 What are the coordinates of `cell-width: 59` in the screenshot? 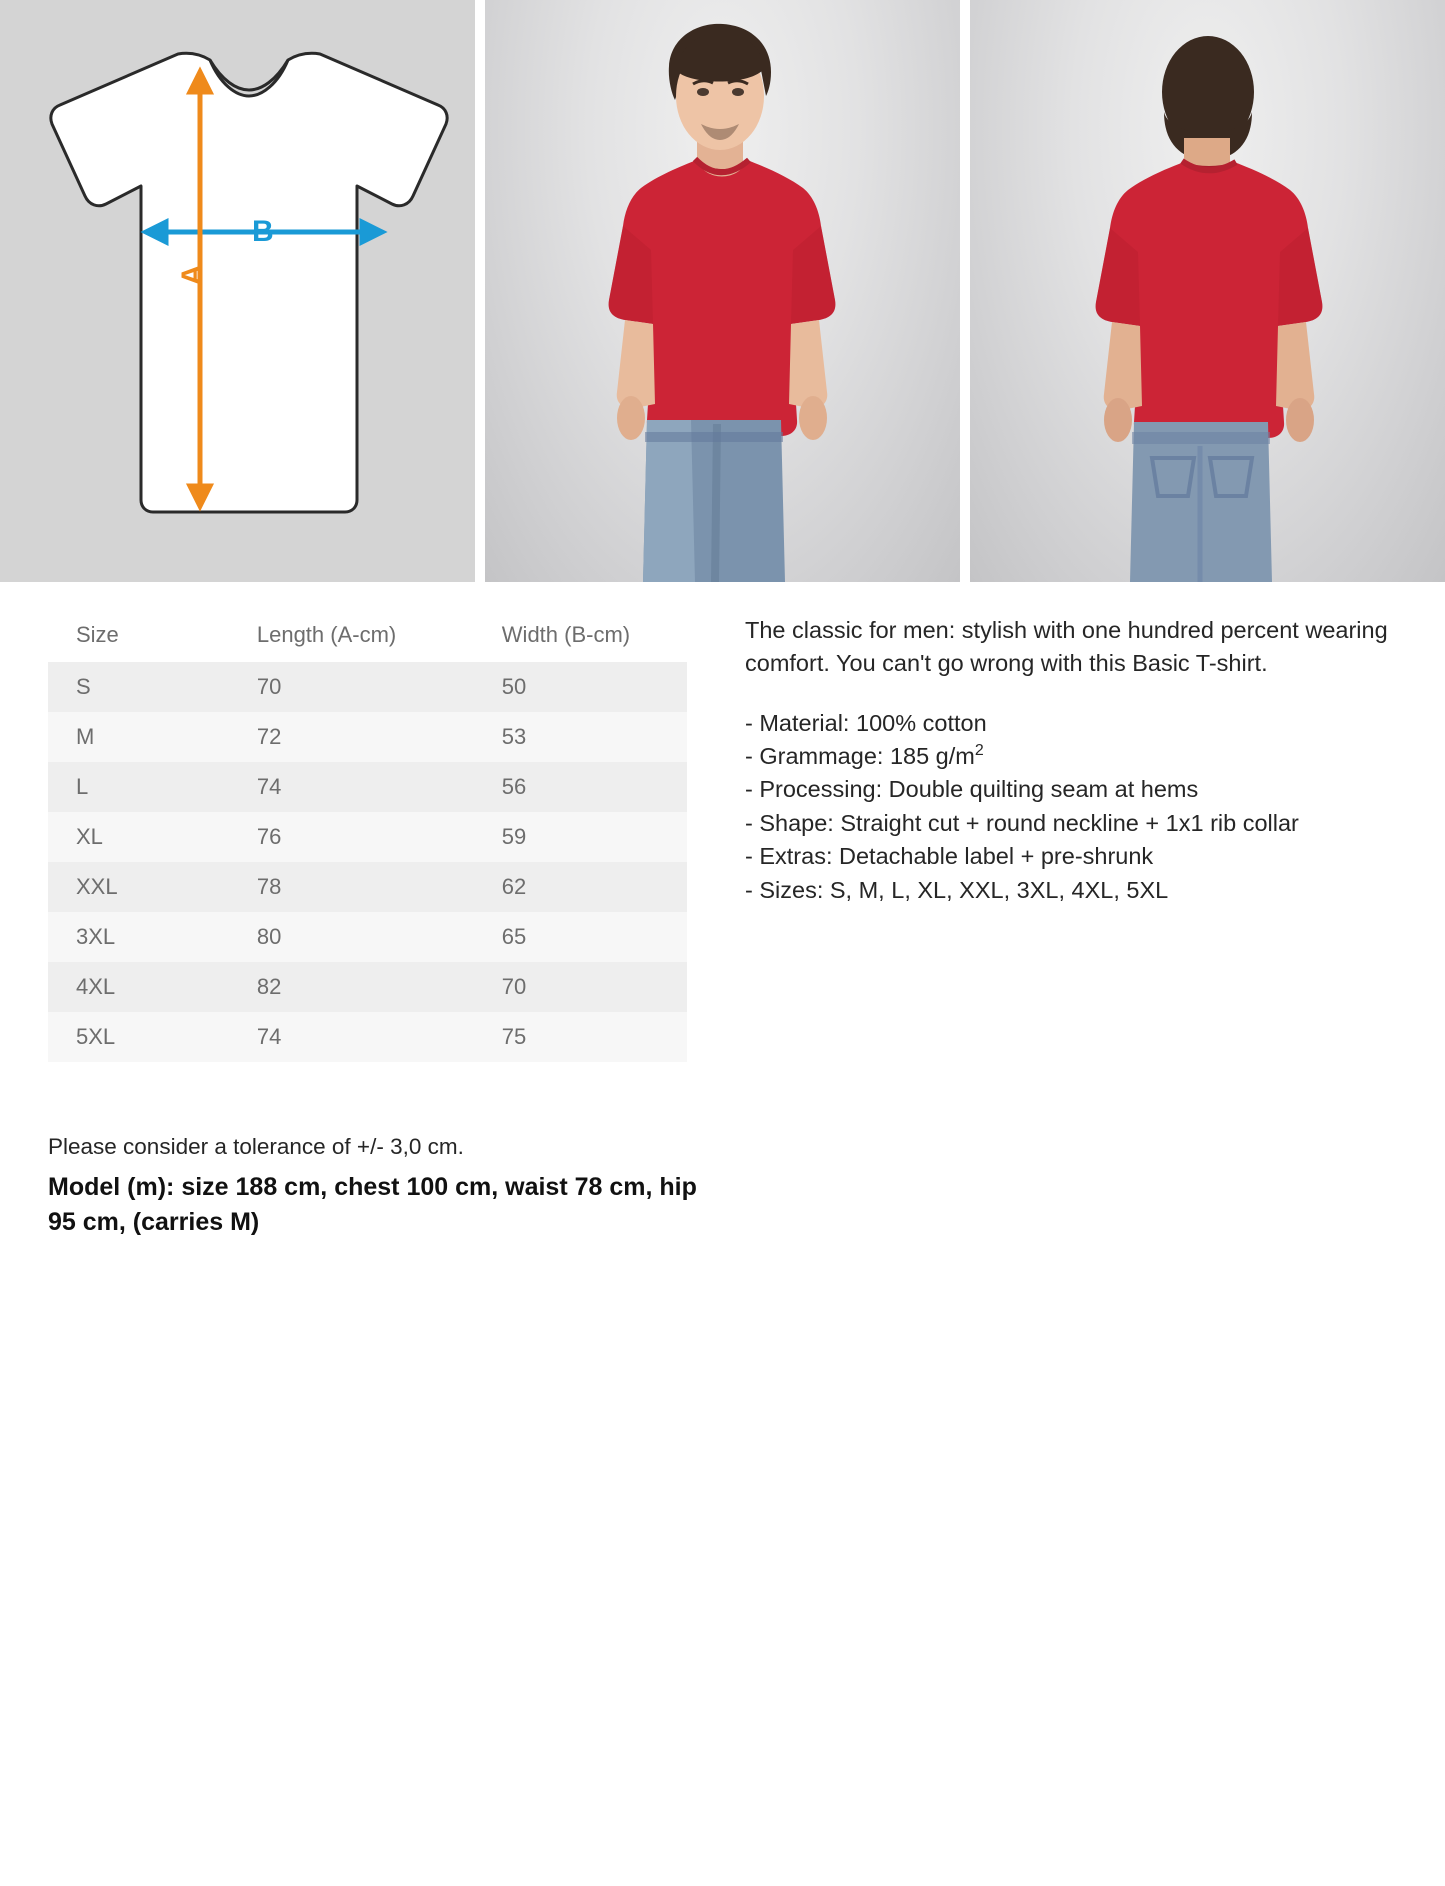 It's located at (580, 837).